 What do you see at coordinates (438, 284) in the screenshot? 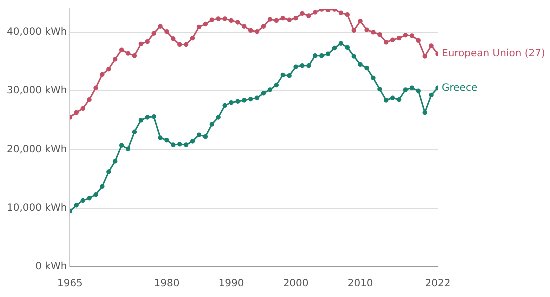
I see `x-tick-label: 2022` at bounding box center [438, 284].